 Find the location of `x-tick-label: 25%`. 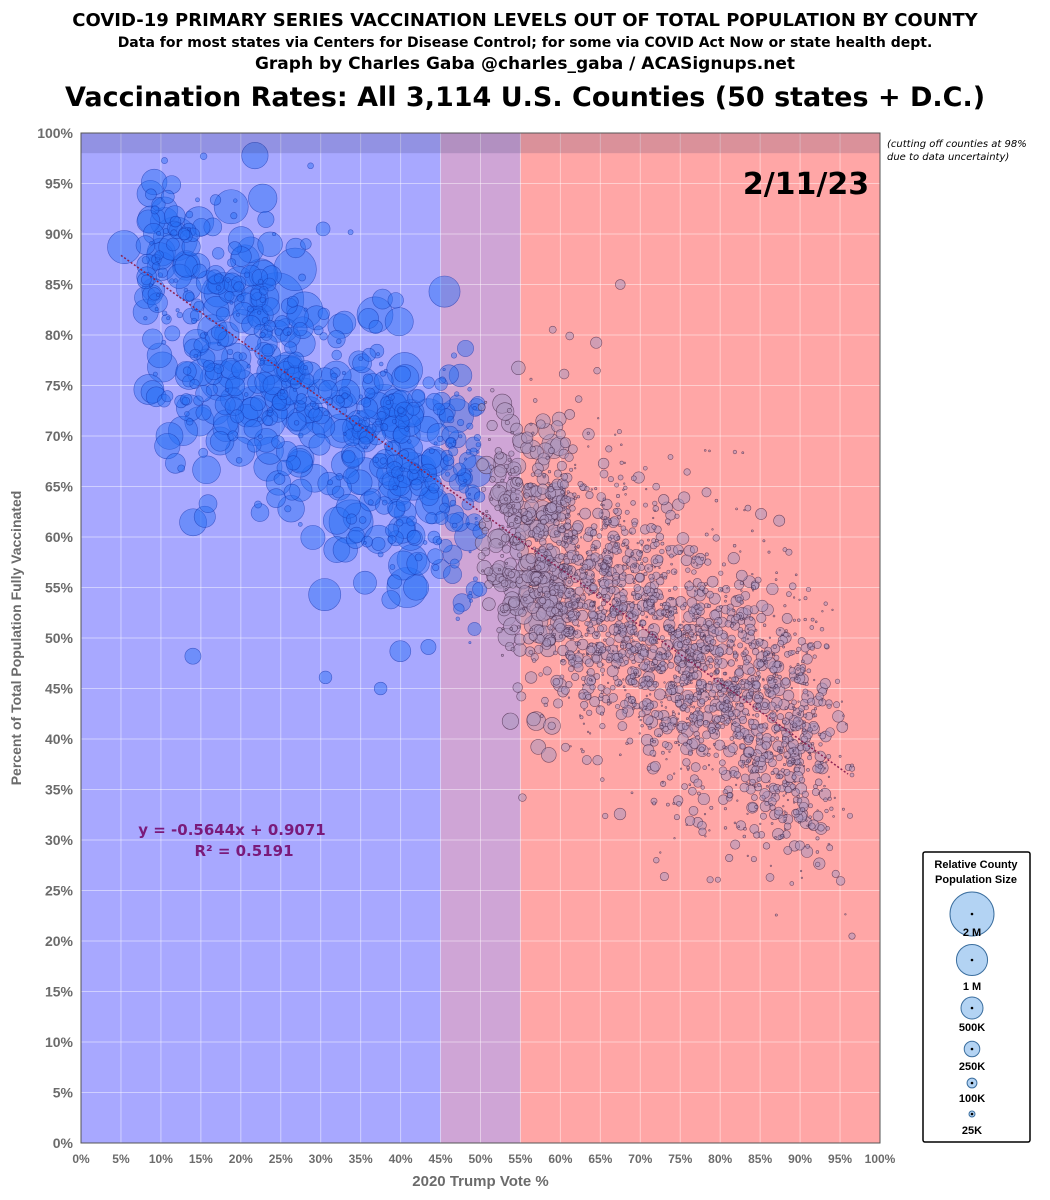

x-tick-label: 25% is located at coordinates (281, 1159).